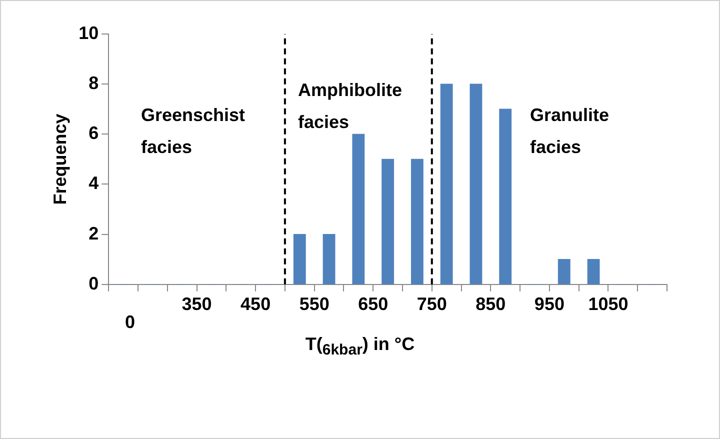 Image resolution: width=720 pixels, height=439 pixels. I want to click on x-tick-label: 950, so click(549, 304).